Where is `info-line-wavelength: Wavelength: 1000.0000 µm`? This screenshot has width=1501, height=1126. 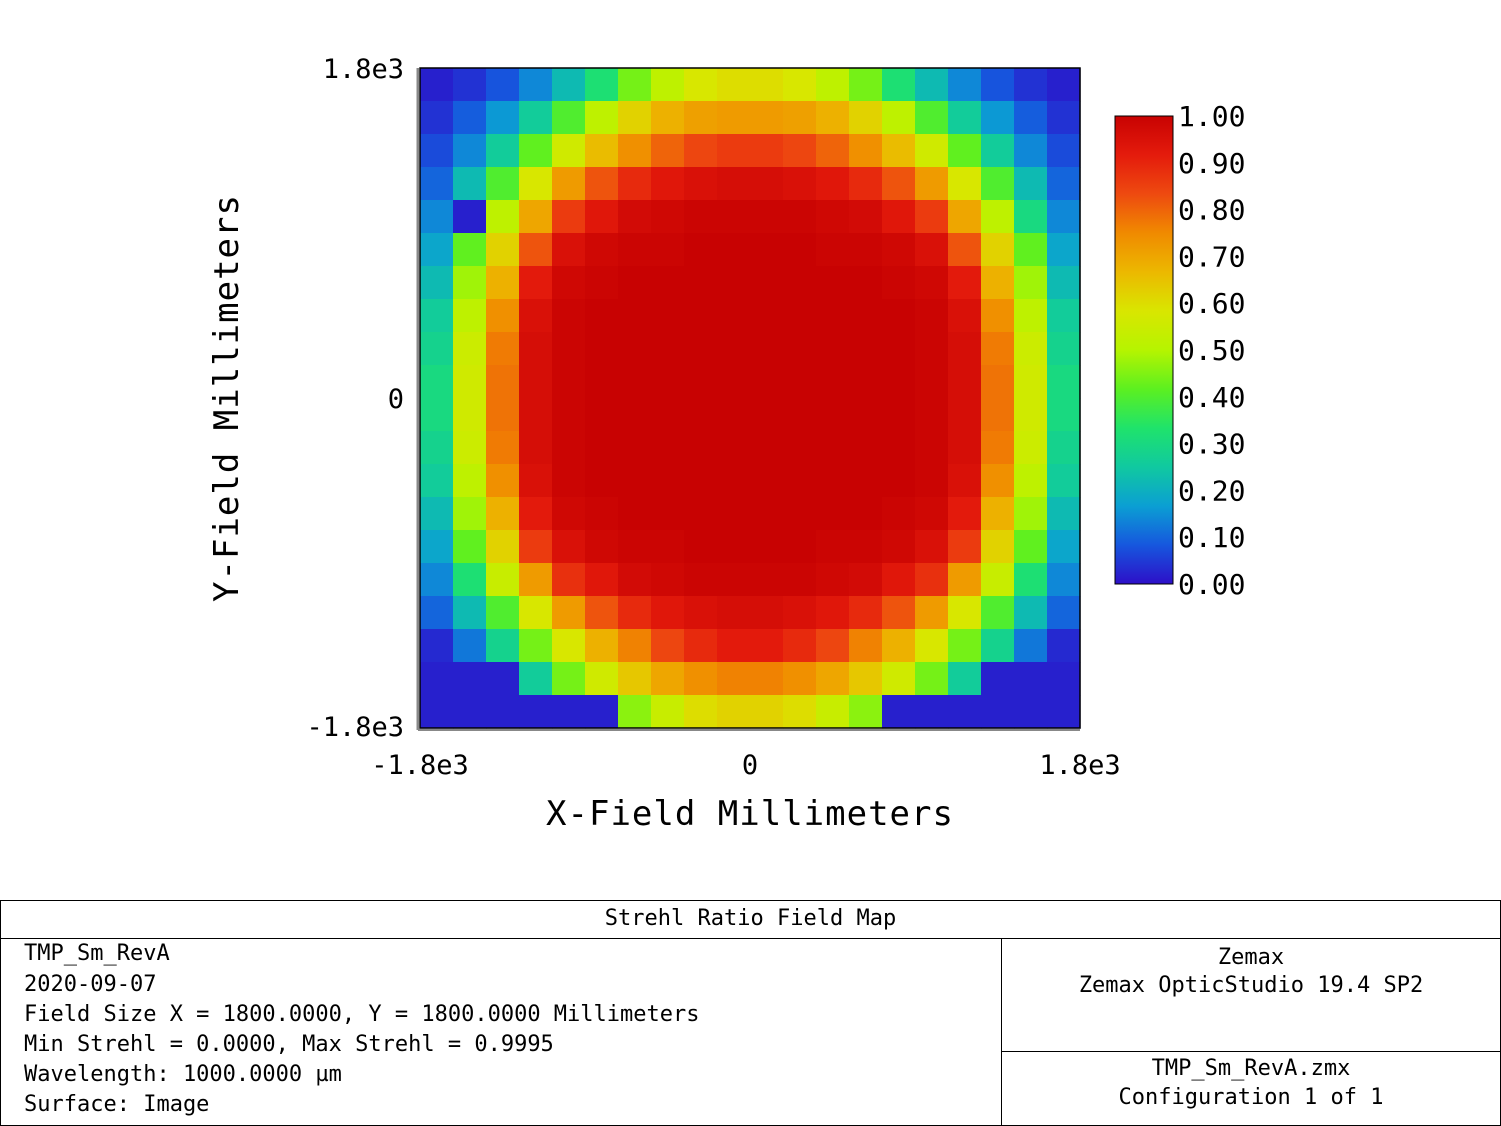
info-line-wavelength: Wavelength: 1000.0000 µm is located at coordinates (183, 1074).